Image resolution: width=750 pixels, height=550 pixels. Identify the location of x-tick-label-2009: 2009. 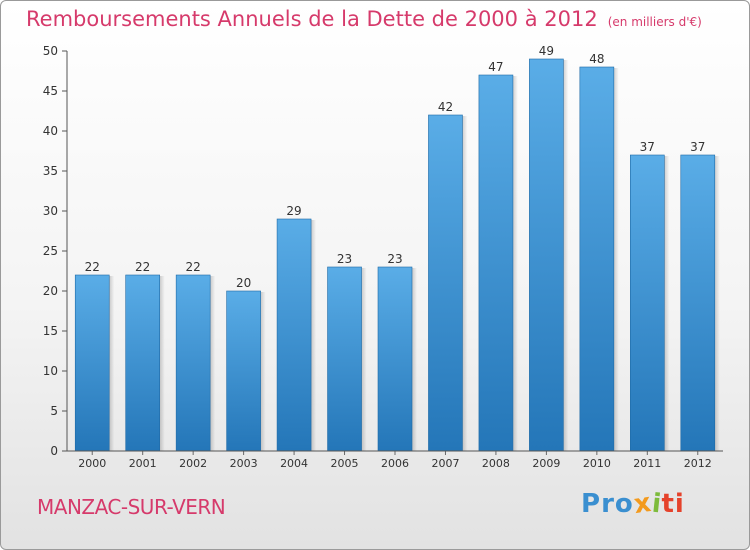
(546, 463).